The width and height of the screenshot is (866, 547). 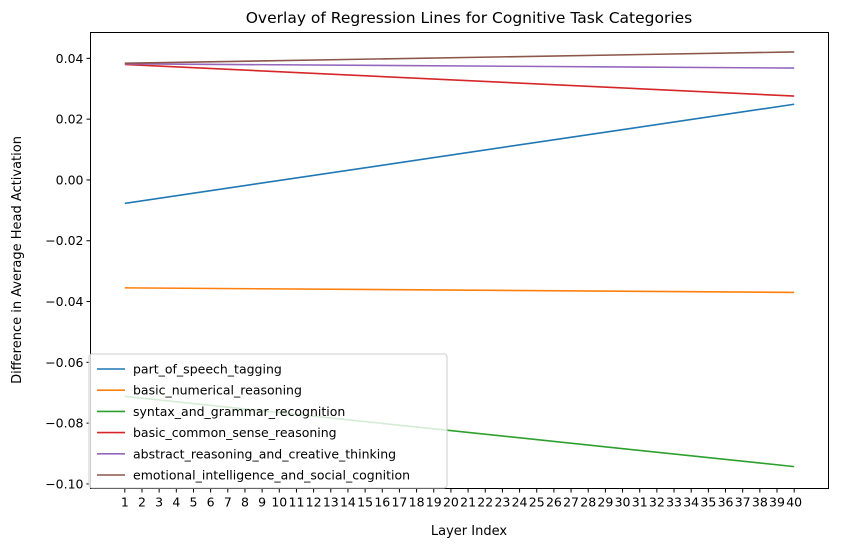 I want to click on x-tick-label: 33, so click(x=674, y=502).